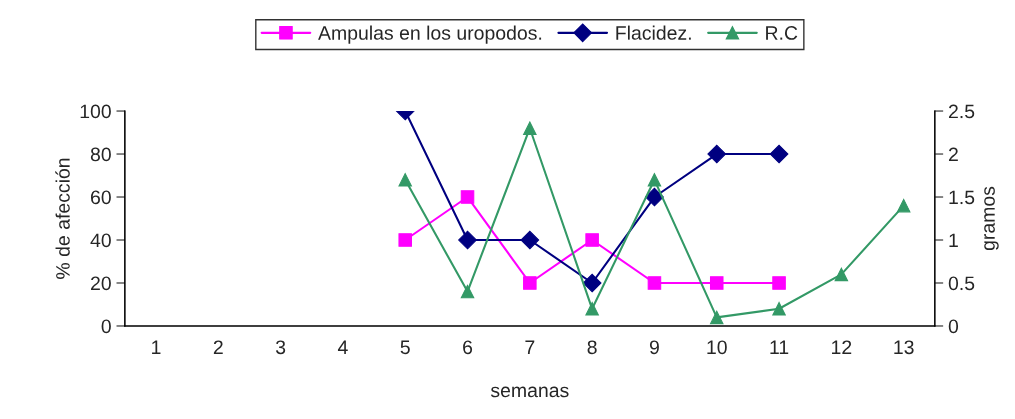 The image size is (1015, 419). Describe the element at coordinates (101, 197) in the screenshot. I see `y-tick-label: 60` at that location.